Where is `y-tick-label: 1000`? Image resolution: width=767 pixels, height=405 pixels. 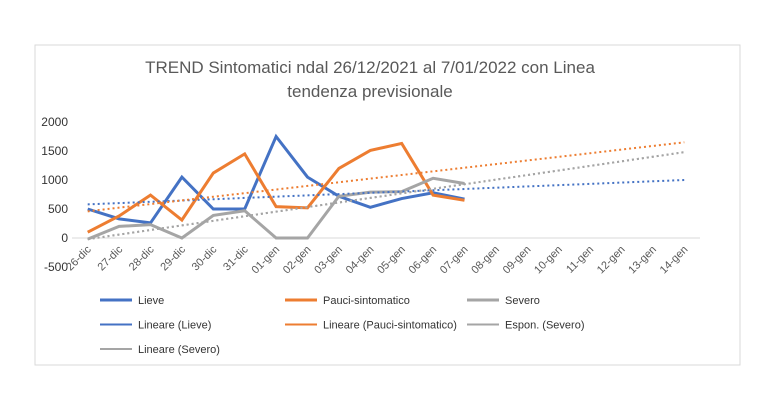 y-tick-label: 1000 is located at coordinates (54, 180).